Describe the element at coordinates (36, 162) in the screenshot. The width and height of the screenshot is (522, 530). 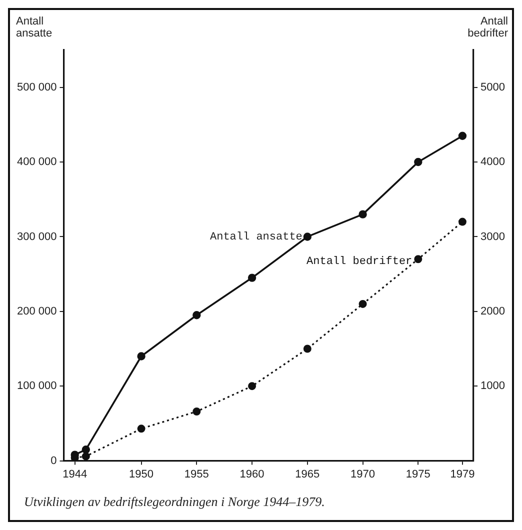
I see `y-tick-label: 400 000` at that location.